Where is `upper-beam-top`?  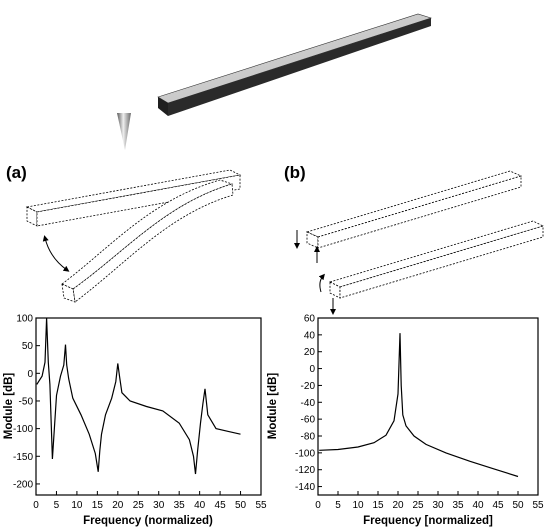
upper-beam-top is located at coordinates (414, 204).